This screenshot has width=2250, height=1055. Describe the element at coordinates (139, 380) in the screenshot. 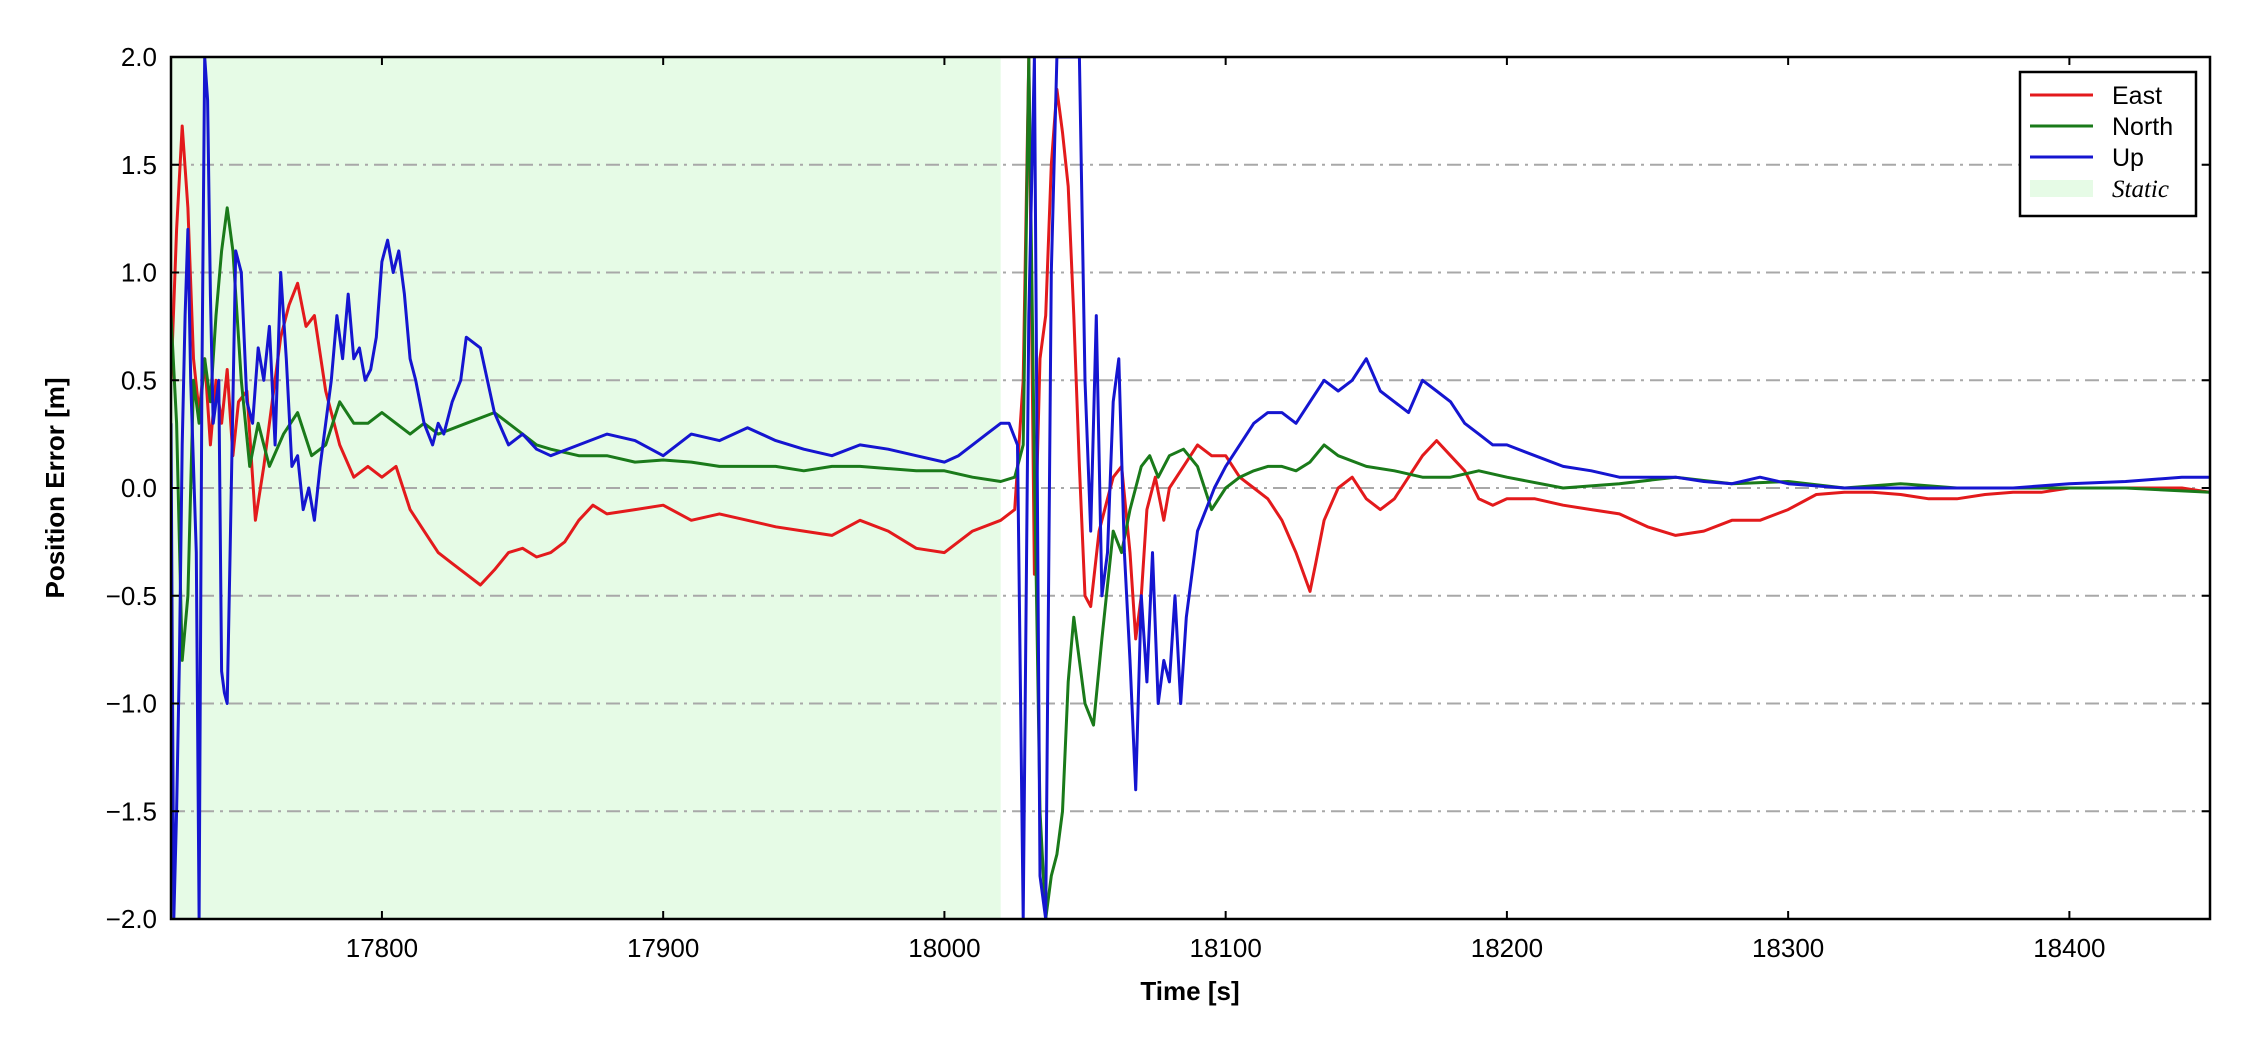

I see `y-tick-label: 0.5` at that location.